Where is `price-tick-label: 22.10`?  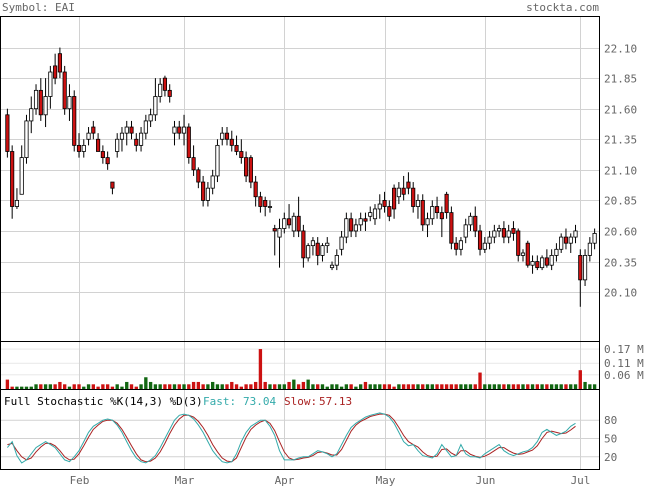 price-tick-label: 22.10 is located at coordinates (620, 49).